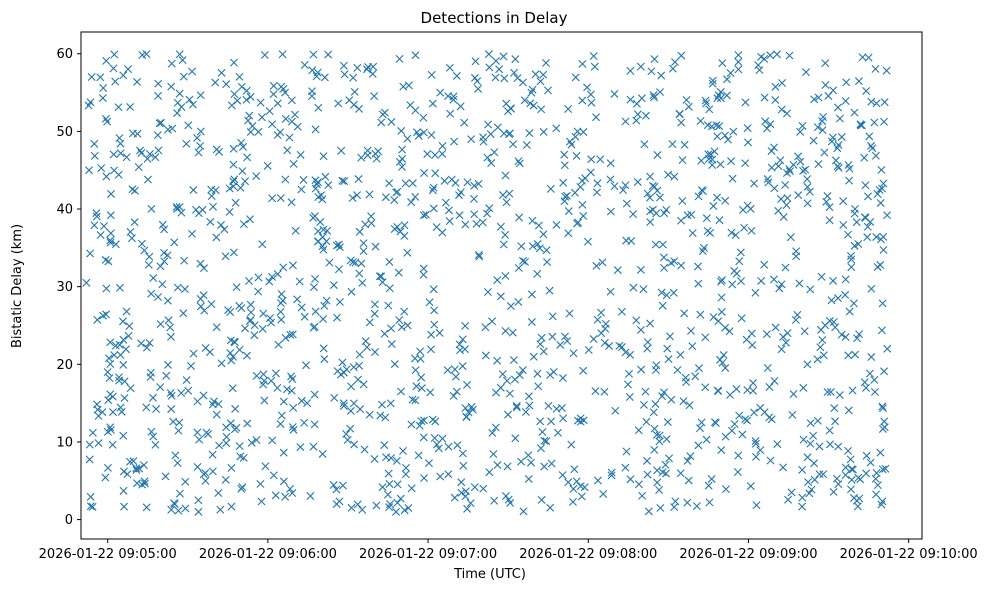  What do you see at coordinates (64, 365) in the screenshot?
I see `y-tick-label: 20` at bounding box center [64, 365].